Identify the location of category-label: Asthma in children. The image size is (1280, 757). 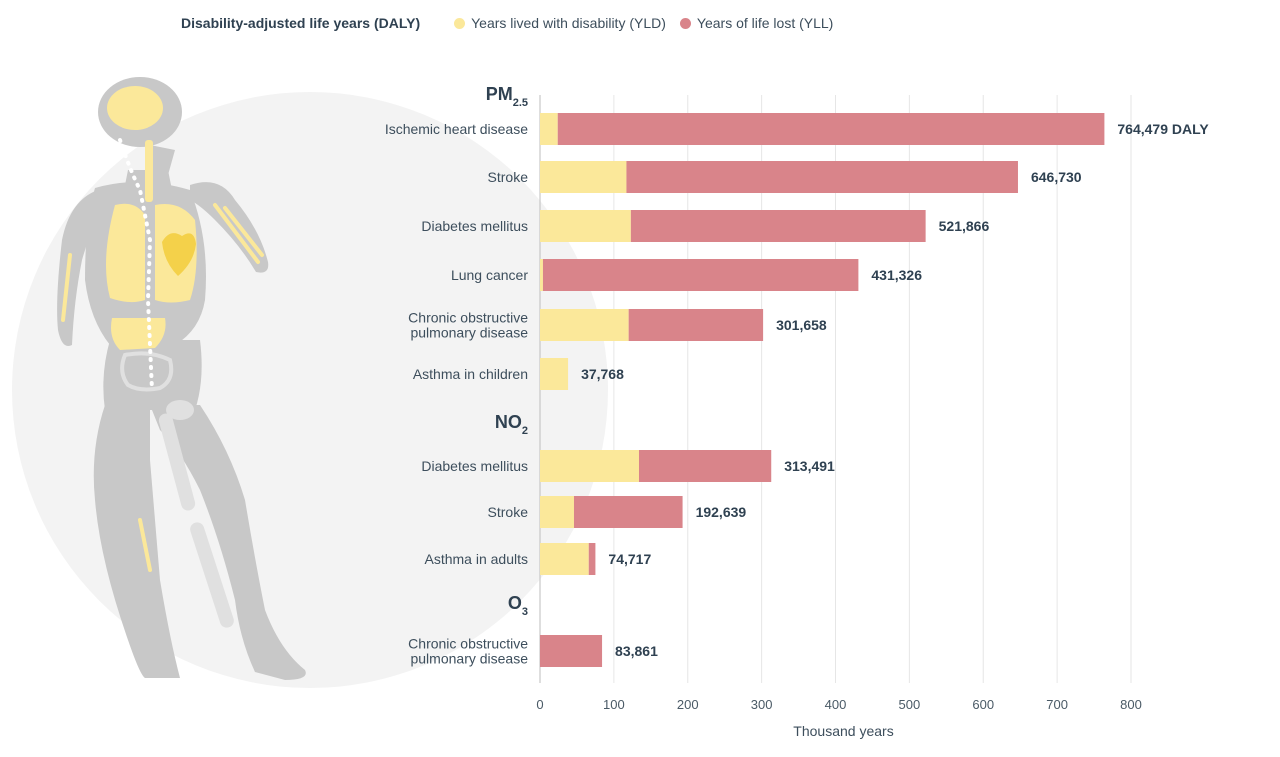
(470, 374).